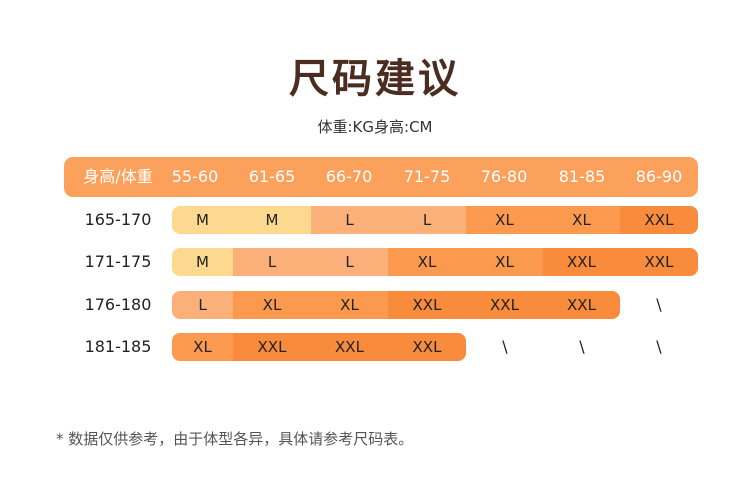  I want to click on header-col: 71-75, so click(427, 176).